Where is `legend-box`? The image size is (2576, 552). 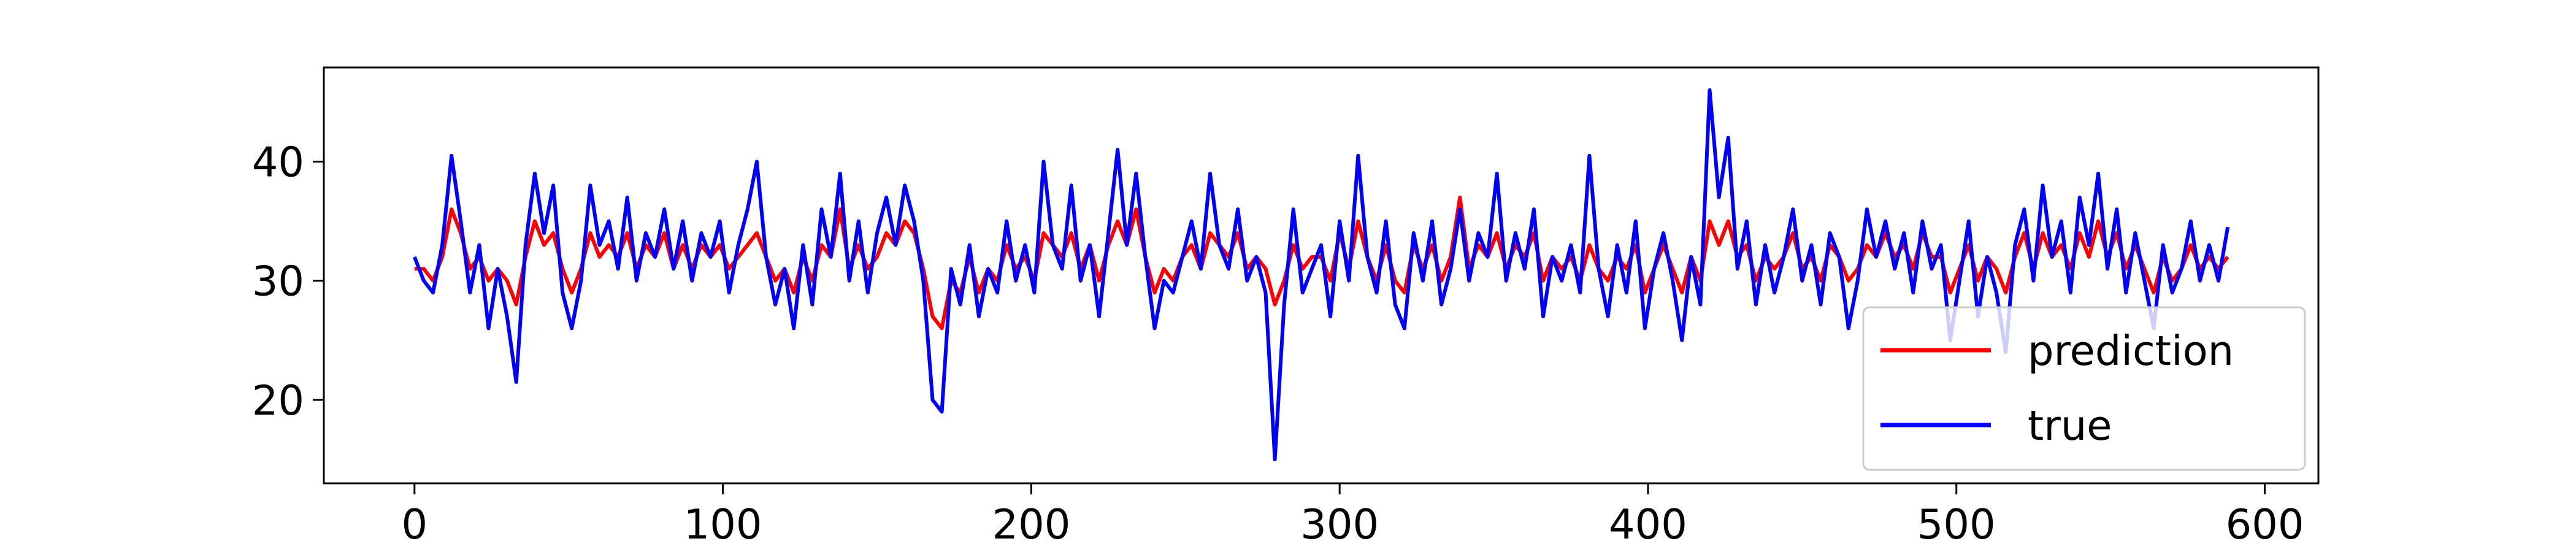
legend-box is located at coordinates (2084, 388).